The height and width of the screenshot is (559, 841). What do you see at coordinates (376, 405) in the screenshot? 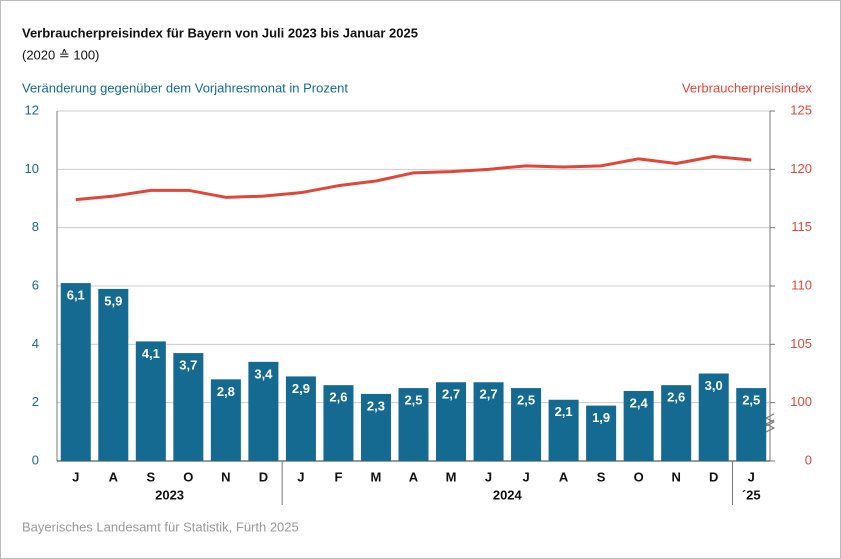
I see `value-label: 2,3` at bounding box center [376, 405].